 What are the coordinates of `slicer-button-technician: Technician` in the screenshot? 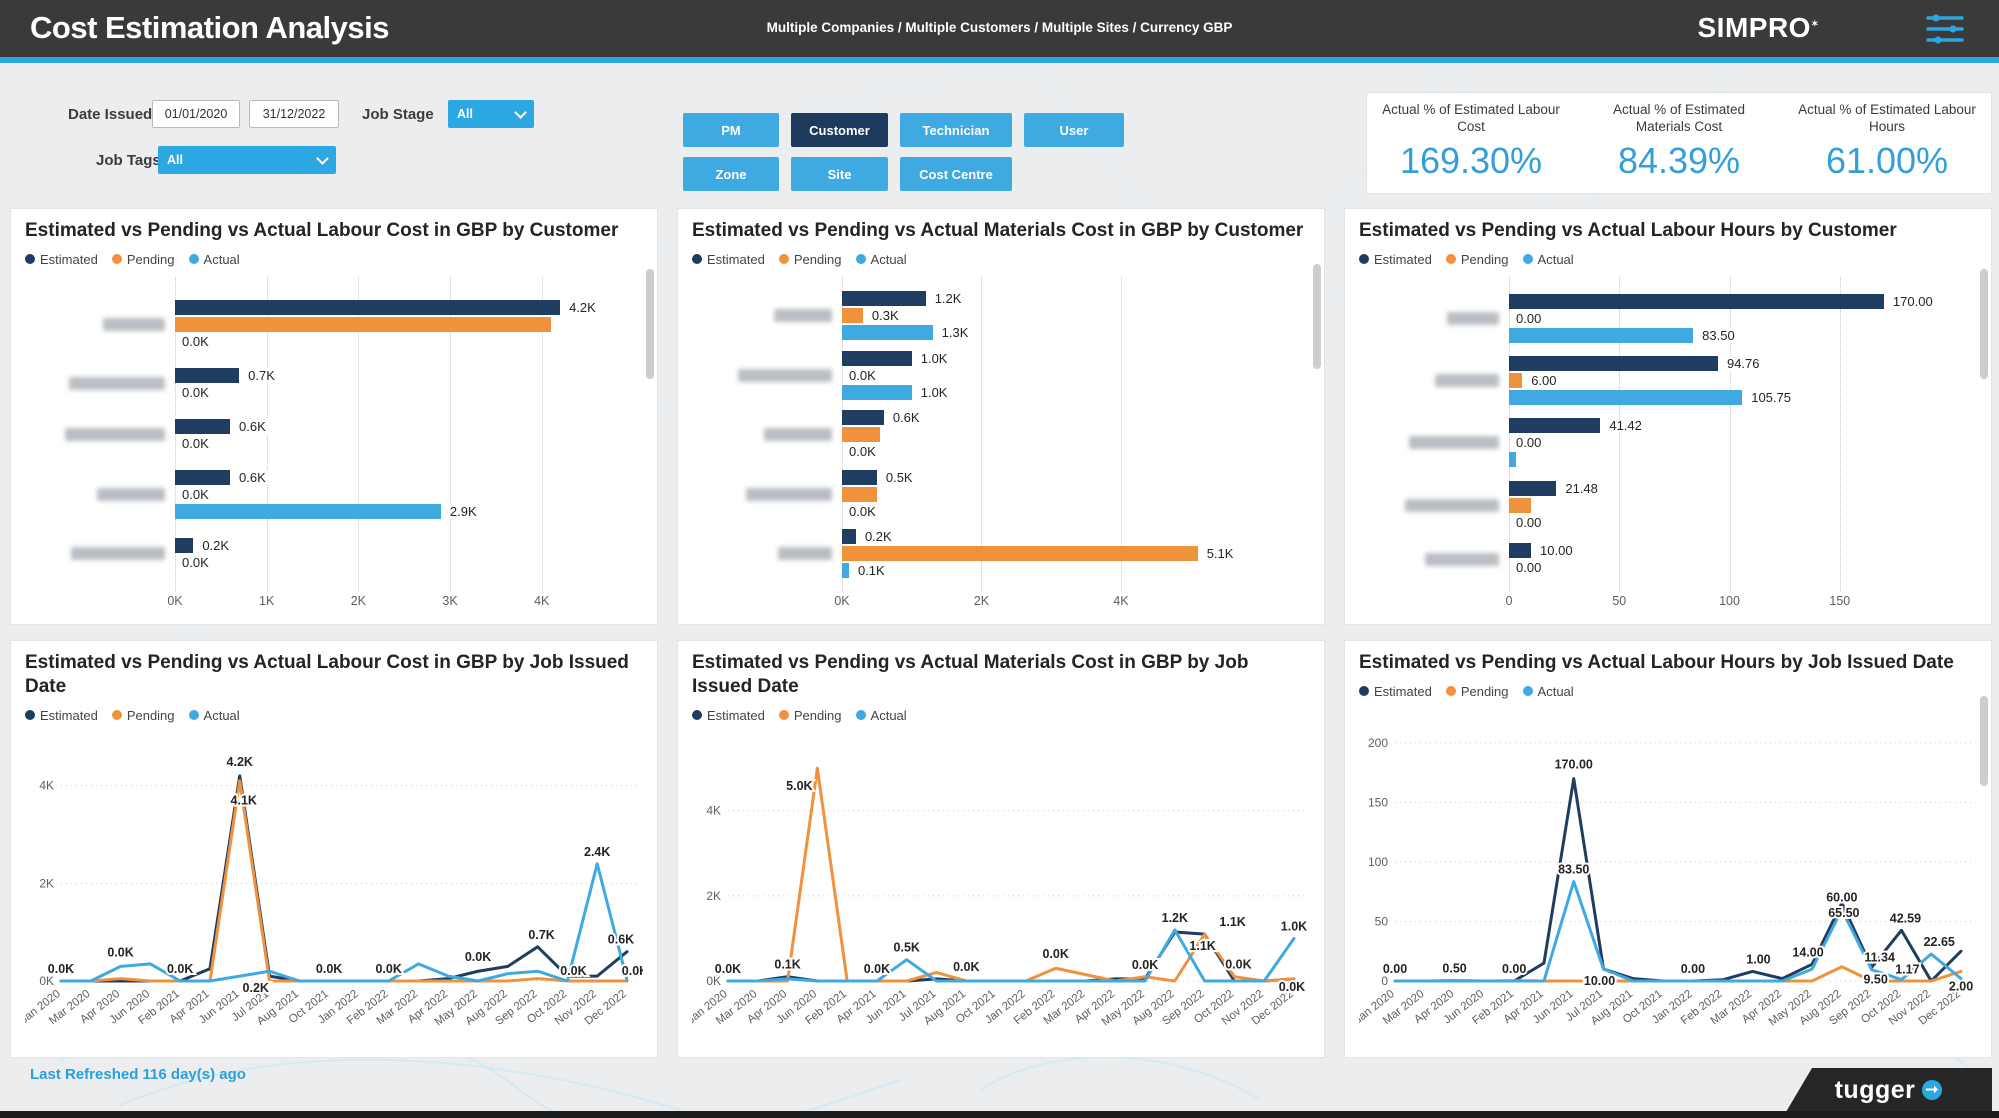 It's located at (956, 130).